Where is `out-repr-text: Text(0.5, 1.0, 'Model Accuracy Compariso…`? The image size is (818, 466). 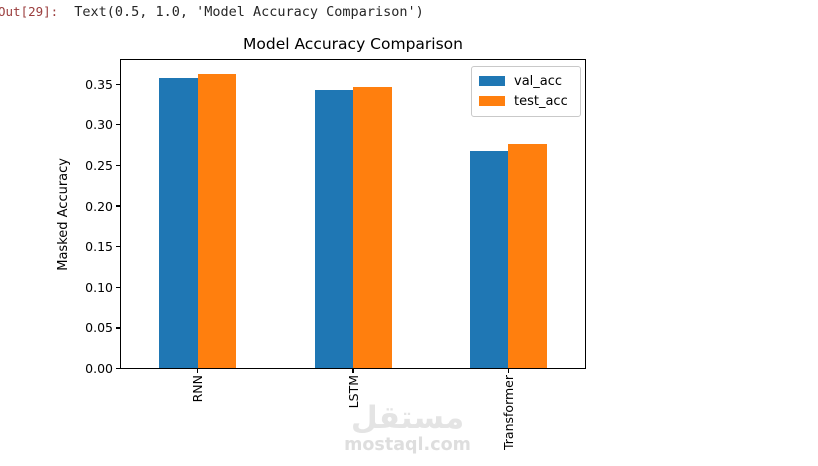
out-repr-text: Text(0.5, 1.0, 'Model Accuracy Compariso… is located at coordinates (249, 12).